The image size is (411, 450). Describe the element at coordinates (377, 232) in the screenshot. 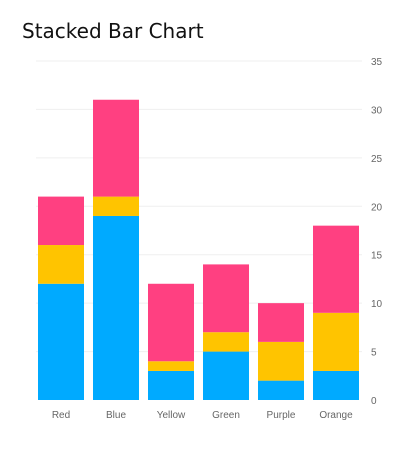

I see `y-axis: 0 5 10 15 20 25 30 35` at that location.